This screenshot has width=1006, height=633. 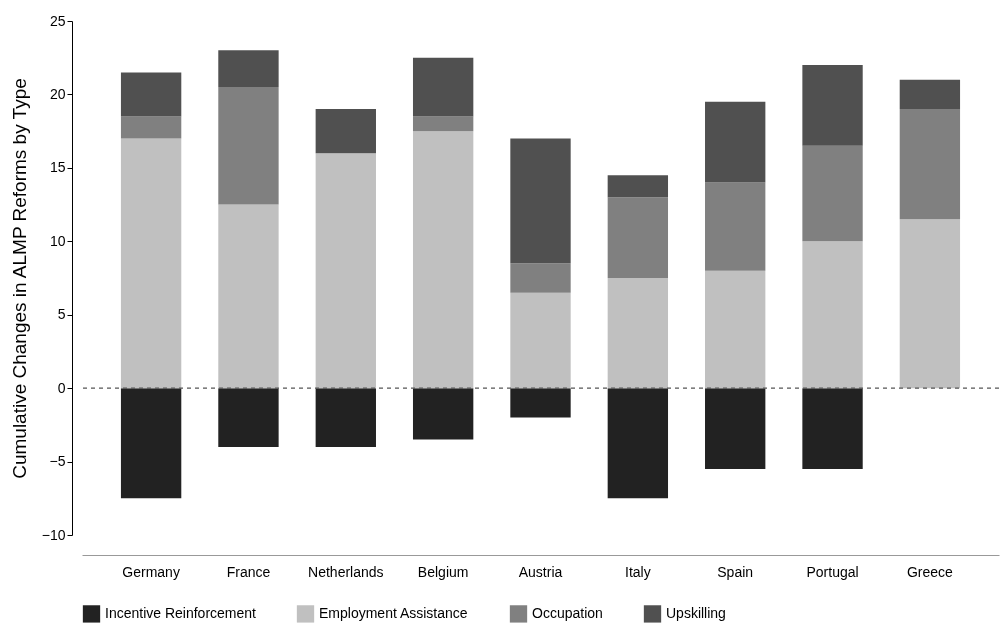 I want to click on y-tick-label: 15, so click(x=57, y=167).